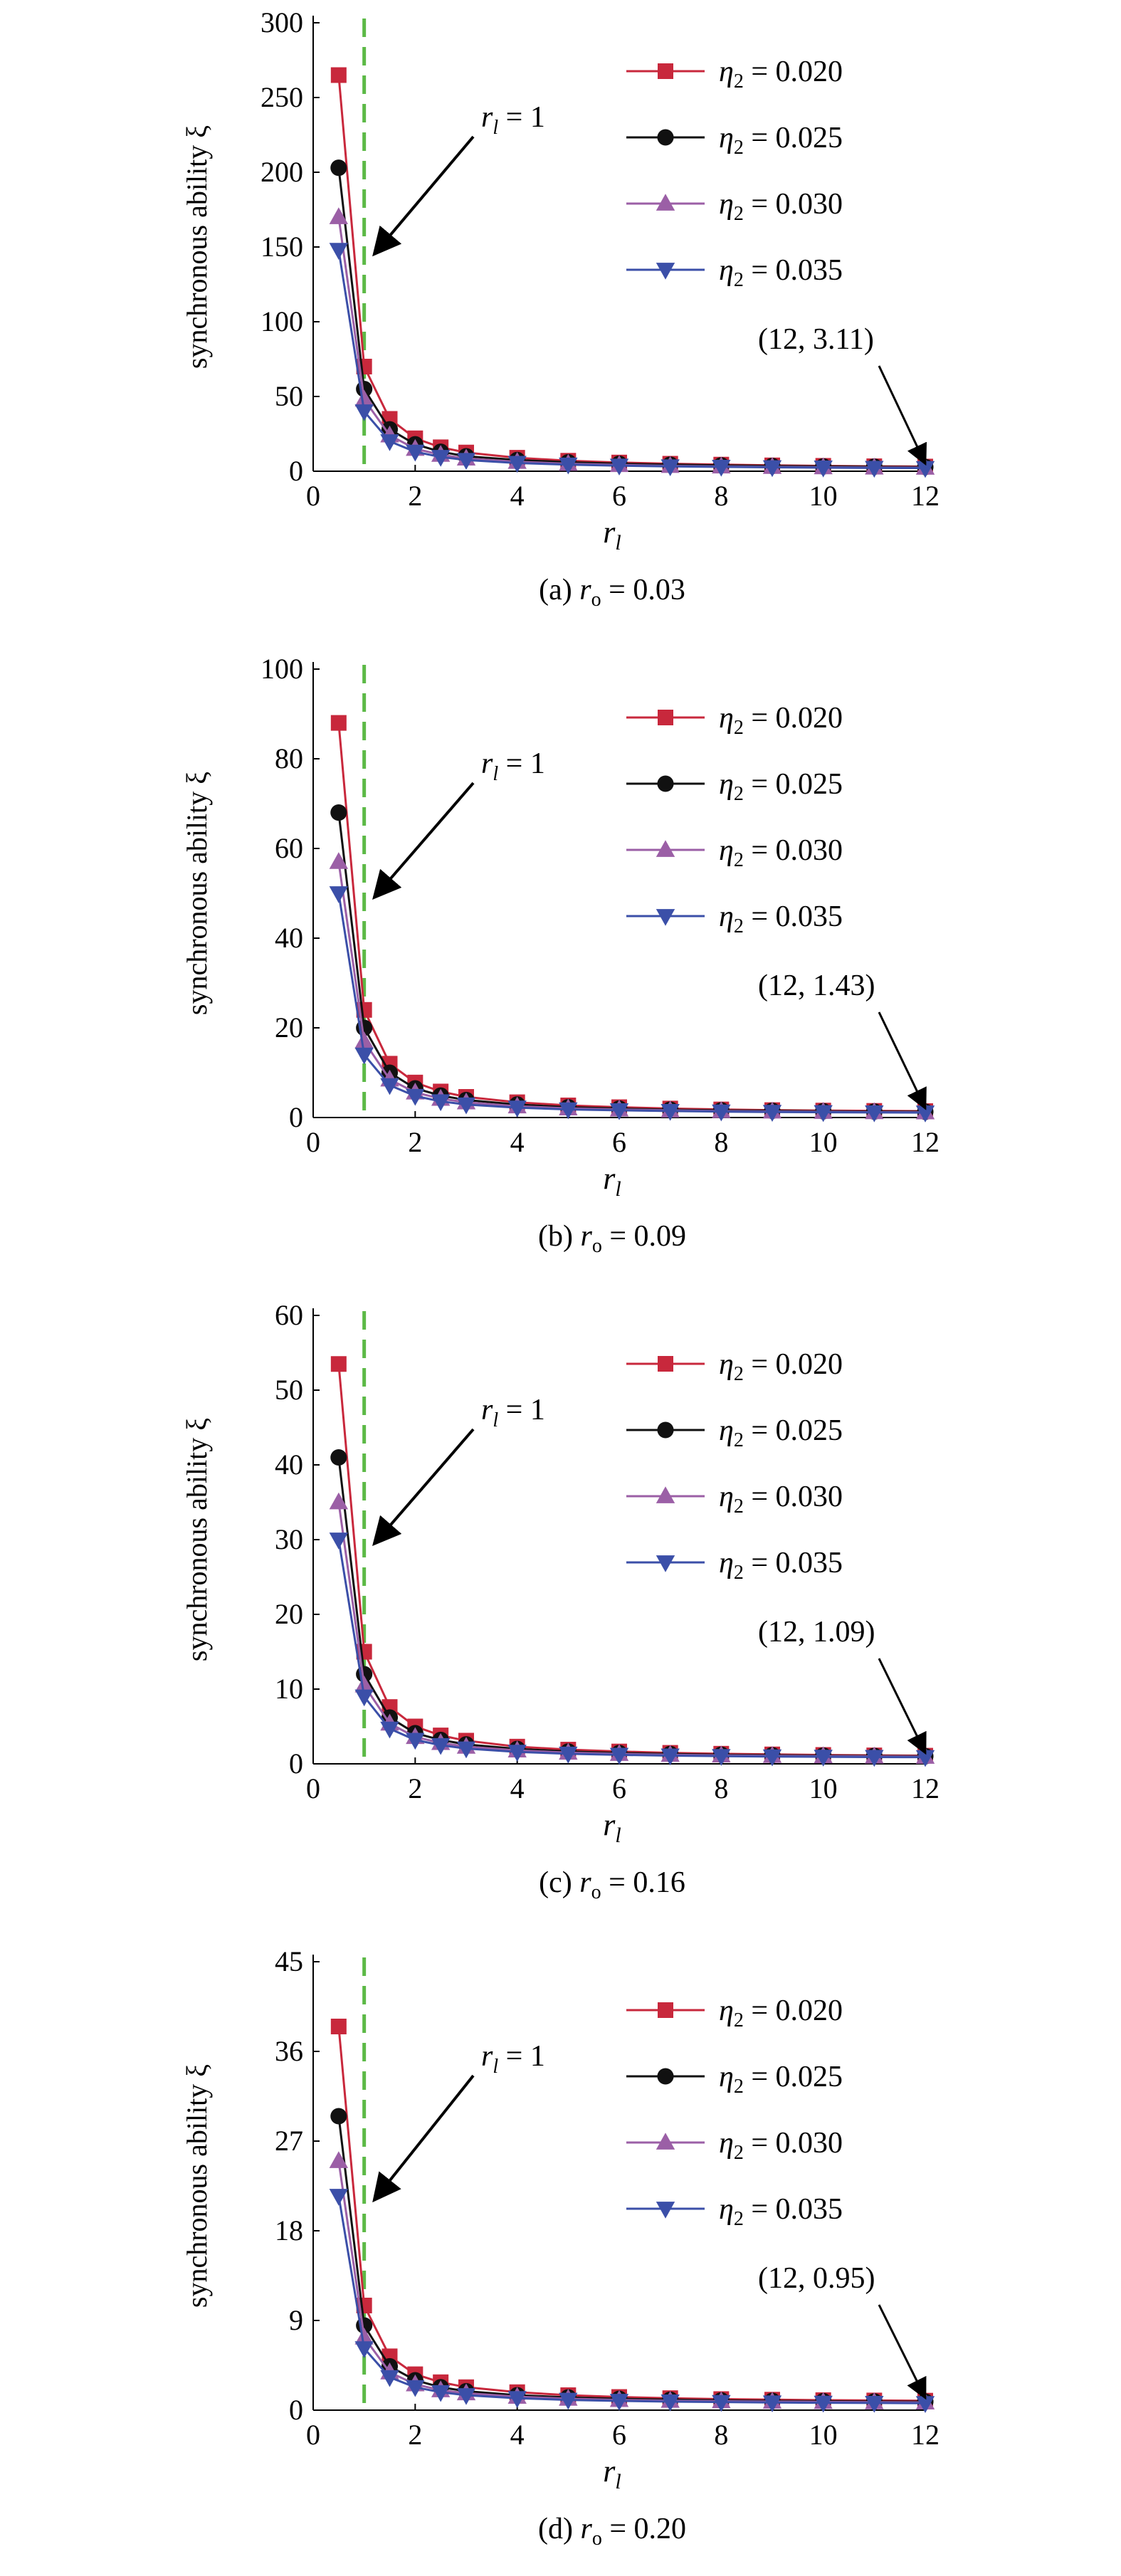  I want to click on y-tick-label: 200, so click(281, 172).